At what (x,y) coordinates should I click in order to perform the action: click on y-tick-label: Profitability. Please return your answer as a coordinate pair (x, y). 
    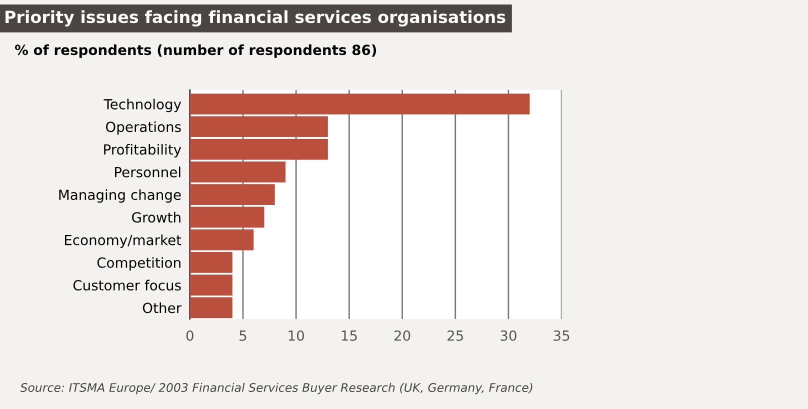
    Looking at the image, I should click on (143, 151).